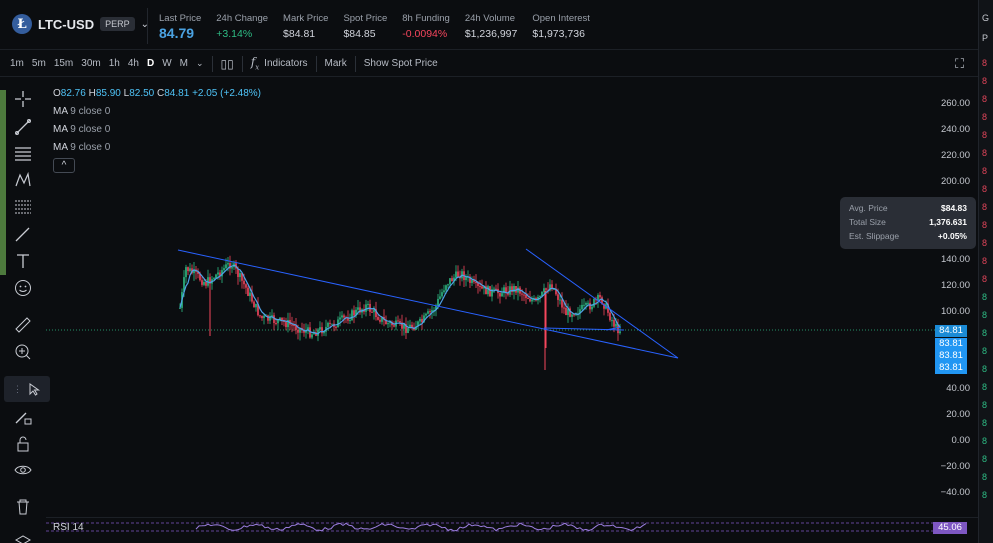 Image resolution: width=993 pixels, height=543 pixels. What do you see at coordinates (82, 111) in the screenshot?
I see `ma-legend-1: MA 9 close 0` at bounding box center [82, 111].